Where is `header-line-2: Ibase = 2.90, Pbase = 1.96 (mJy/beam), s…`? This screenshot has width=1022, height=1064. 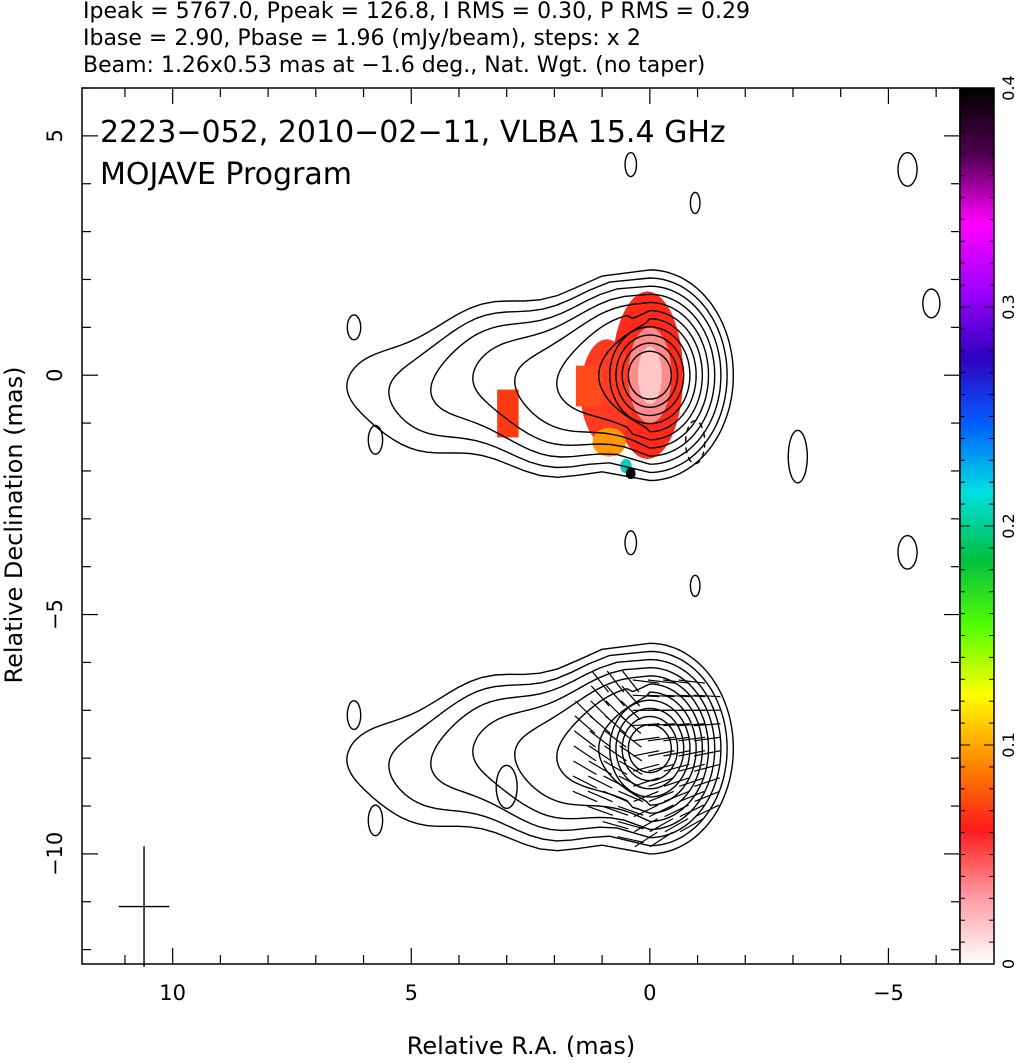
header-line-2: Ibase = 2.90, Pbase = 1.96 (mJy/beam), s… is located at coordinates (362, 38).